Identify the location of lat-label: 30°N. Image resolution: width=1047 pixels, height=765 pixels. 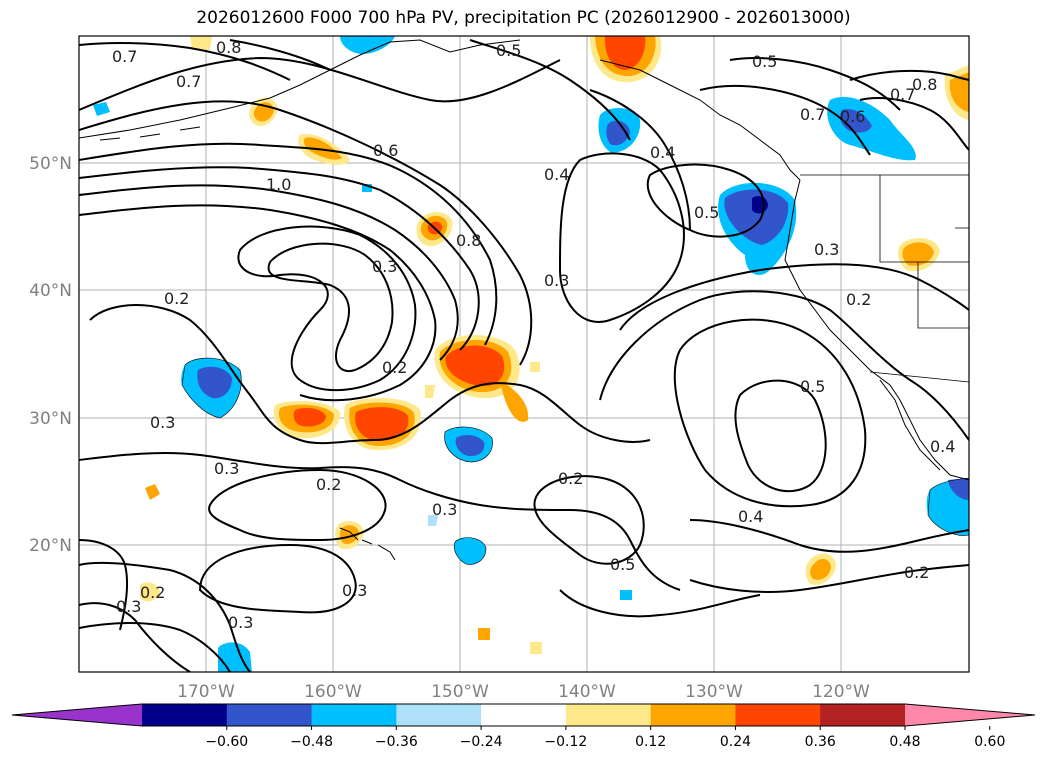
(50, 419).